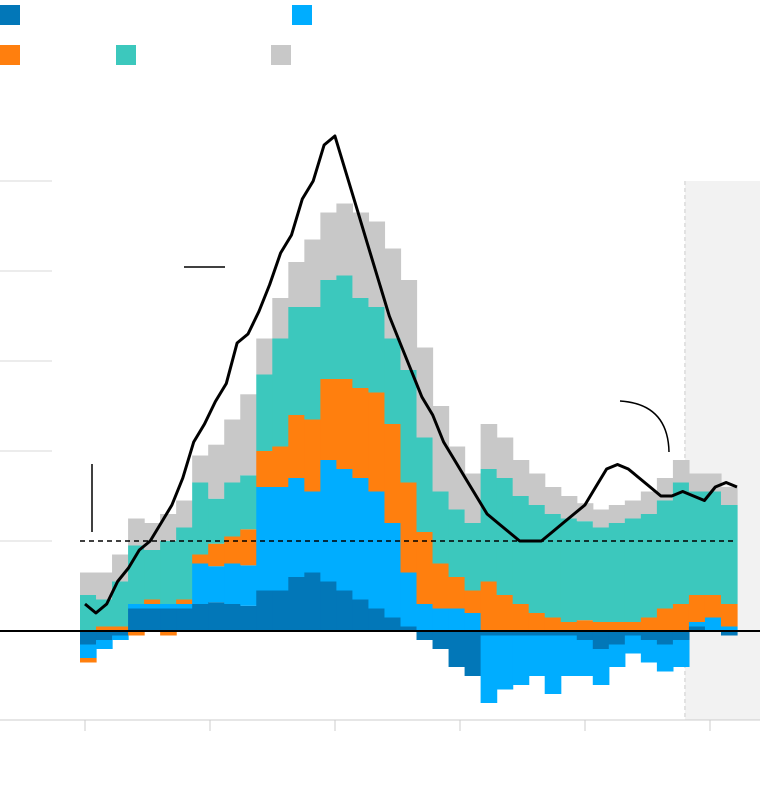 The width and height of the screenshot is (760, 786). What do you see at coordinates (126, 55) in the screenshot?
I see `legend-swatch-s4` at bounding box center [126, 55].